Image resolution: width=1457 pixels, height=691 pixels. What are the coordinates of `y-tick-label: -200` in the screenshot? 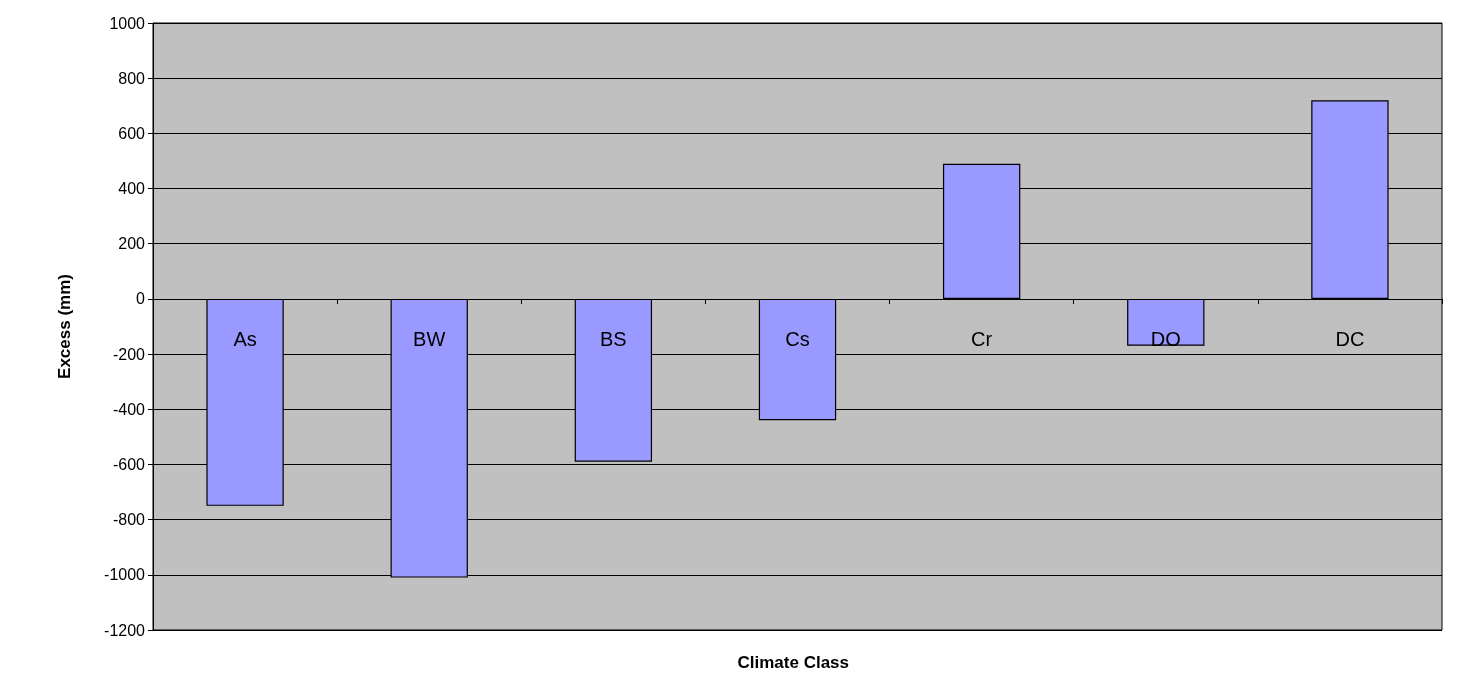 It's located at (129, 354).